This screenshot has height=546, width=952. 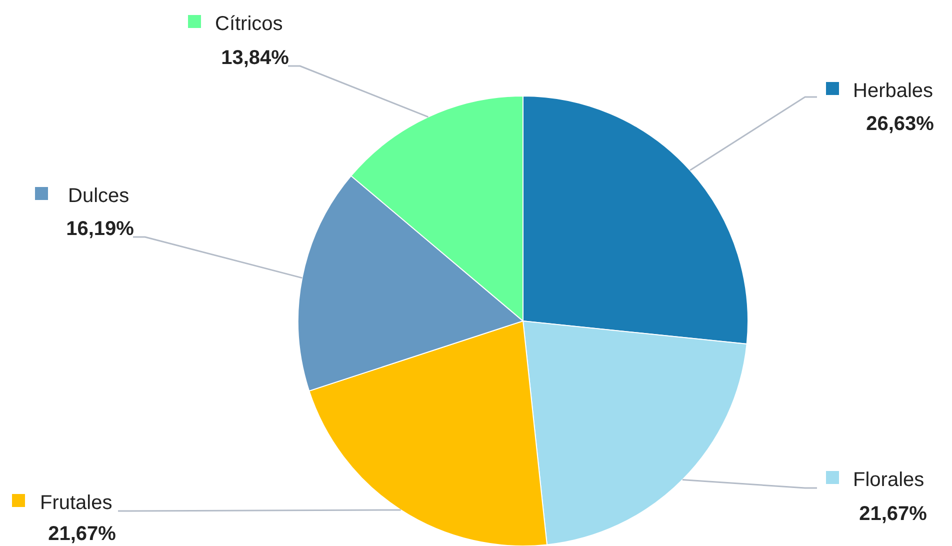 What do you see at coordinates (888, 480) in the screenshot?
I see `legend-label: Florales` at bounding box center [888, 480].